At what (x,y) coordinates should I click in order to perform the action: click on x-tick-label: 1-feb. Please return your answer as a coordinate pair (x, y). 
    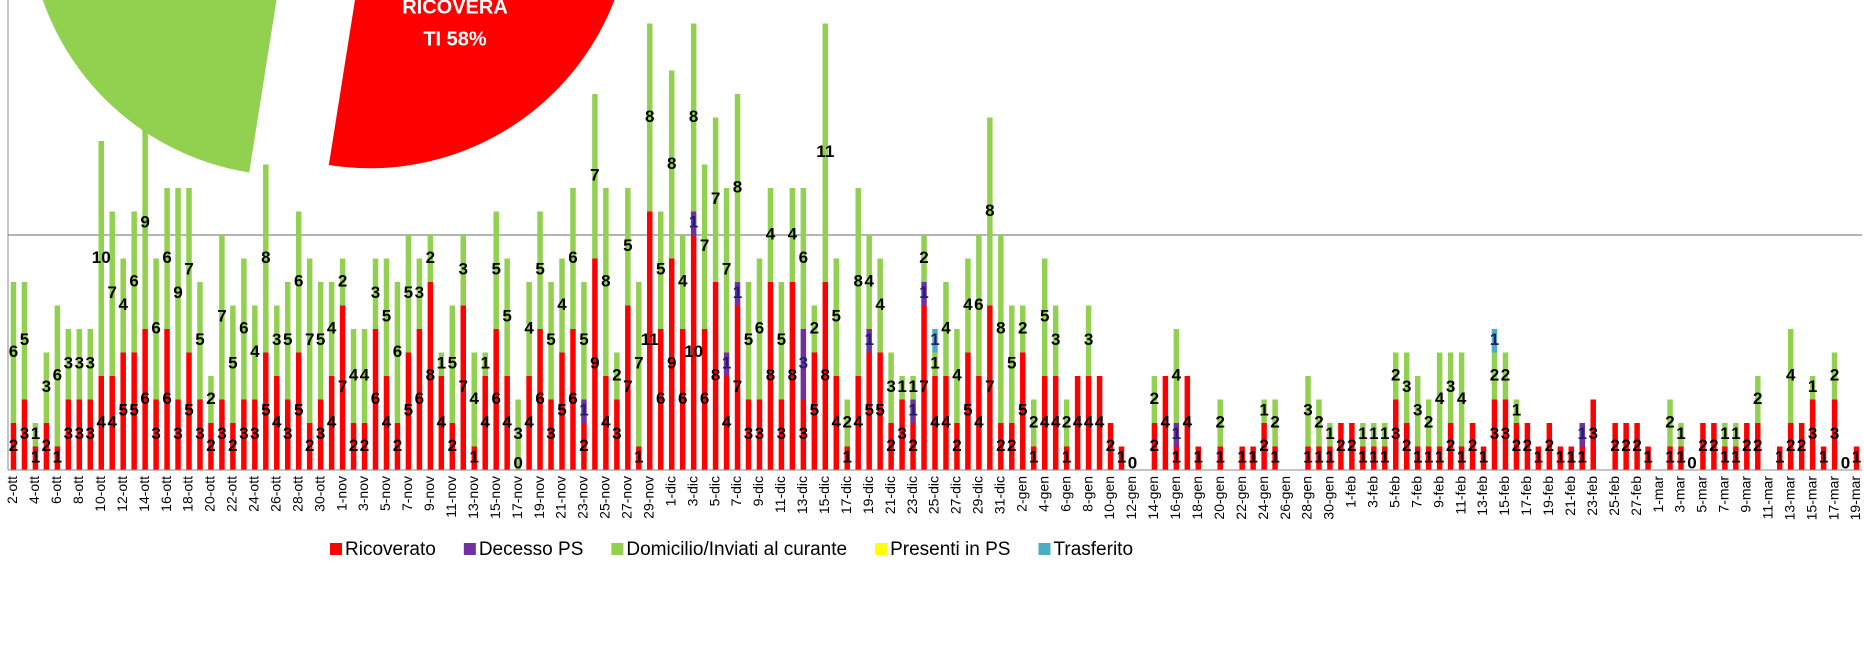
    Looking at the image, I should click on (1351, 492).